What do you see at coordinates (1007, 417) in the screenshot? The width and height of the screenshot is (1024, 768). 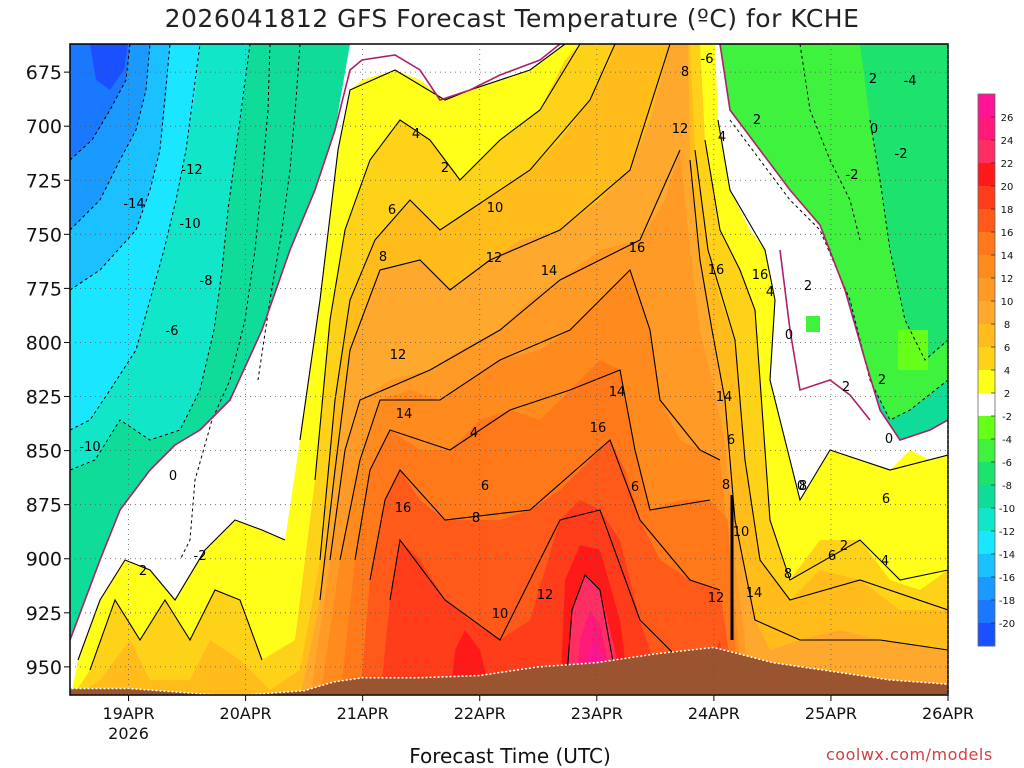 I see `colorbar-label: -2` at bounding box center [1007, 417].